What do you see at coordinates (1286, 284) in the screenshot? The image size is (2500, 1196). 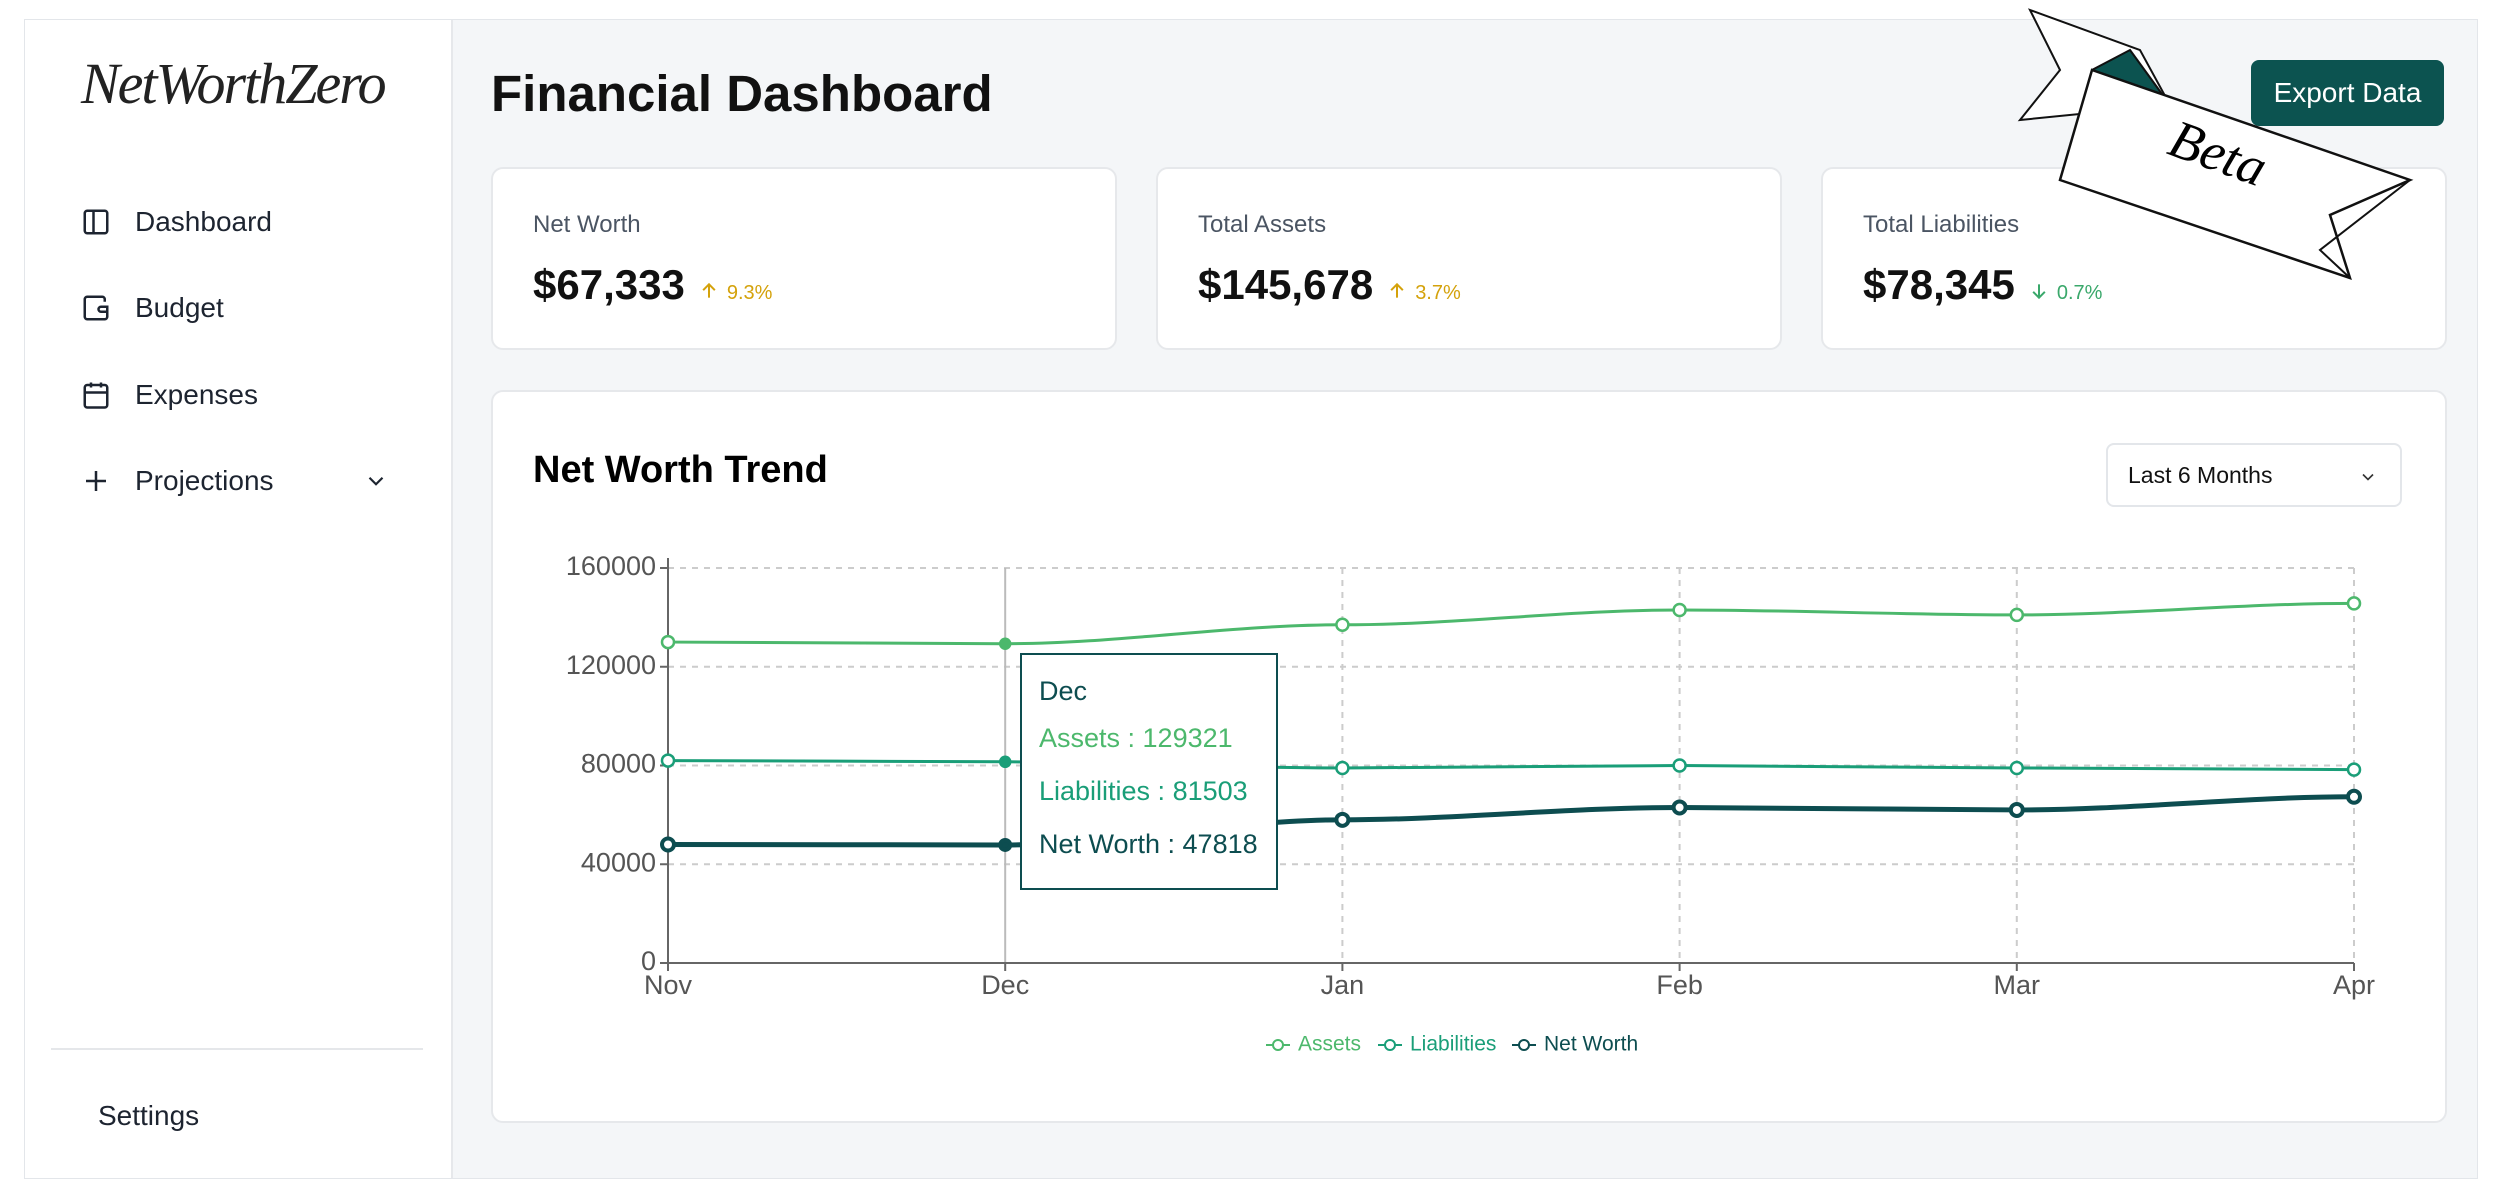 I see `value: $145,678` at bounding box center [1286, 284].